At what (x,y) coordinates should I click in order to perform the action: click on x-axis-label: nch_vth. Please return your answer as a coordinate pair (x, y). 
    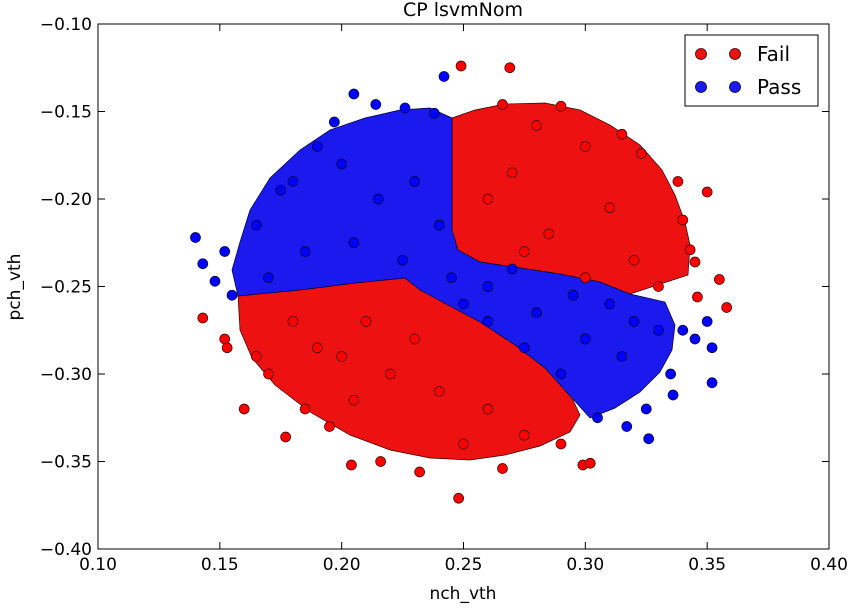
    Looking at the image, I should click on (463, 594).